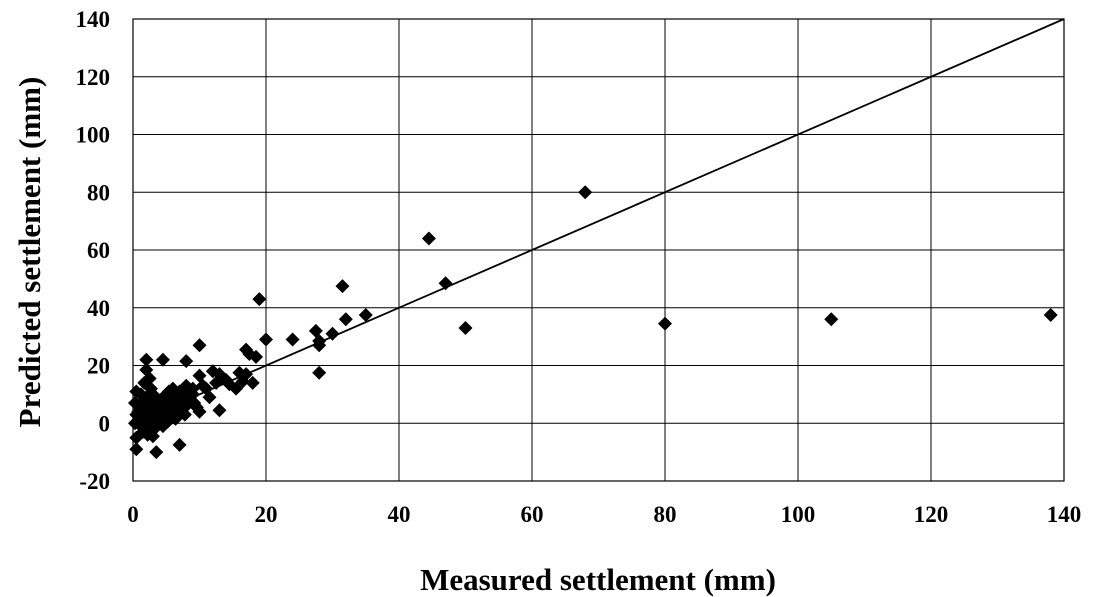 The height and width of the screenshot is (597, 1095). What do you see at coordinates (133, 514) in the screenshot?
I see `x-tick-label: 0` at bounding box center [133, 514].